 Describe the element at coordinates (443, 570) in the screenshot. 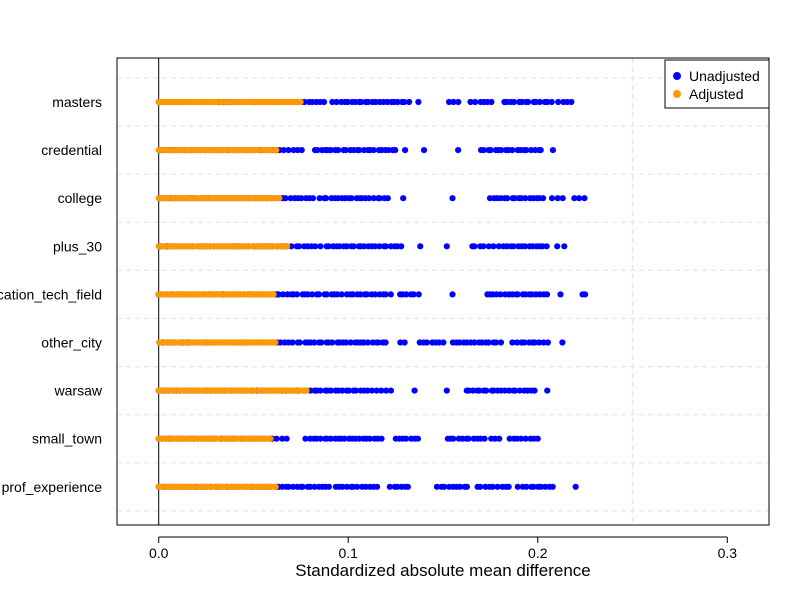

I see `x-axis-title: Standardized absolute mean difference` at that location.